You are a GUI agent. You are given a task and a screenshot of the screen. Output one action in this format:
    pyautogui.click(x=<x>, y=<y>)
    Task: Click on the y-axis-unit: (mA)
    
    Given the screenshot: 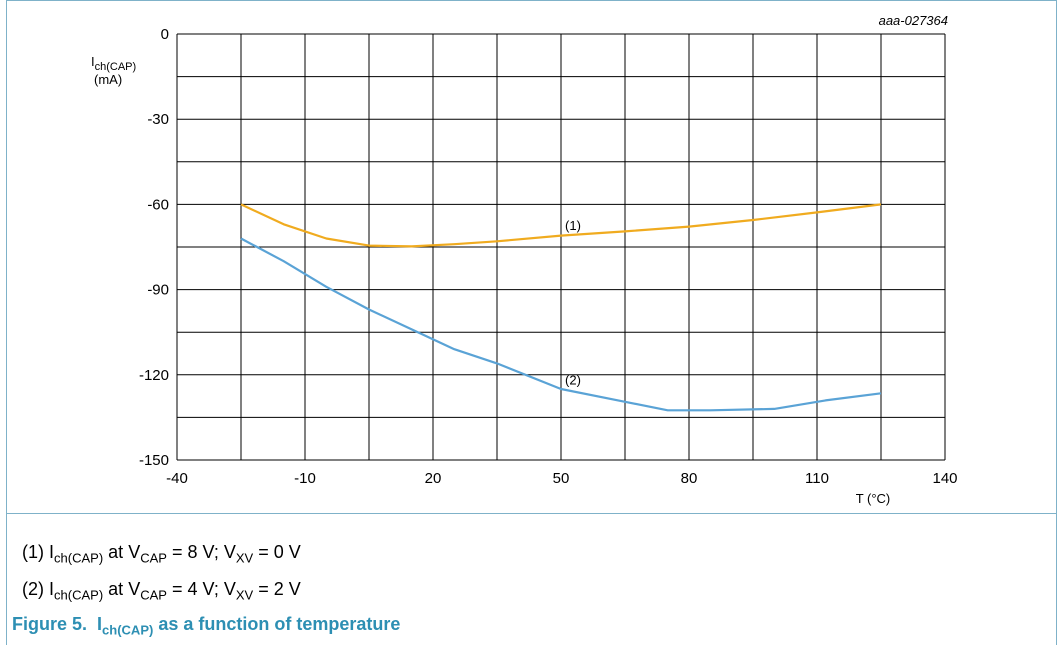 What is the action you would take?
    pyautogui.click(x=108, y=79)
    